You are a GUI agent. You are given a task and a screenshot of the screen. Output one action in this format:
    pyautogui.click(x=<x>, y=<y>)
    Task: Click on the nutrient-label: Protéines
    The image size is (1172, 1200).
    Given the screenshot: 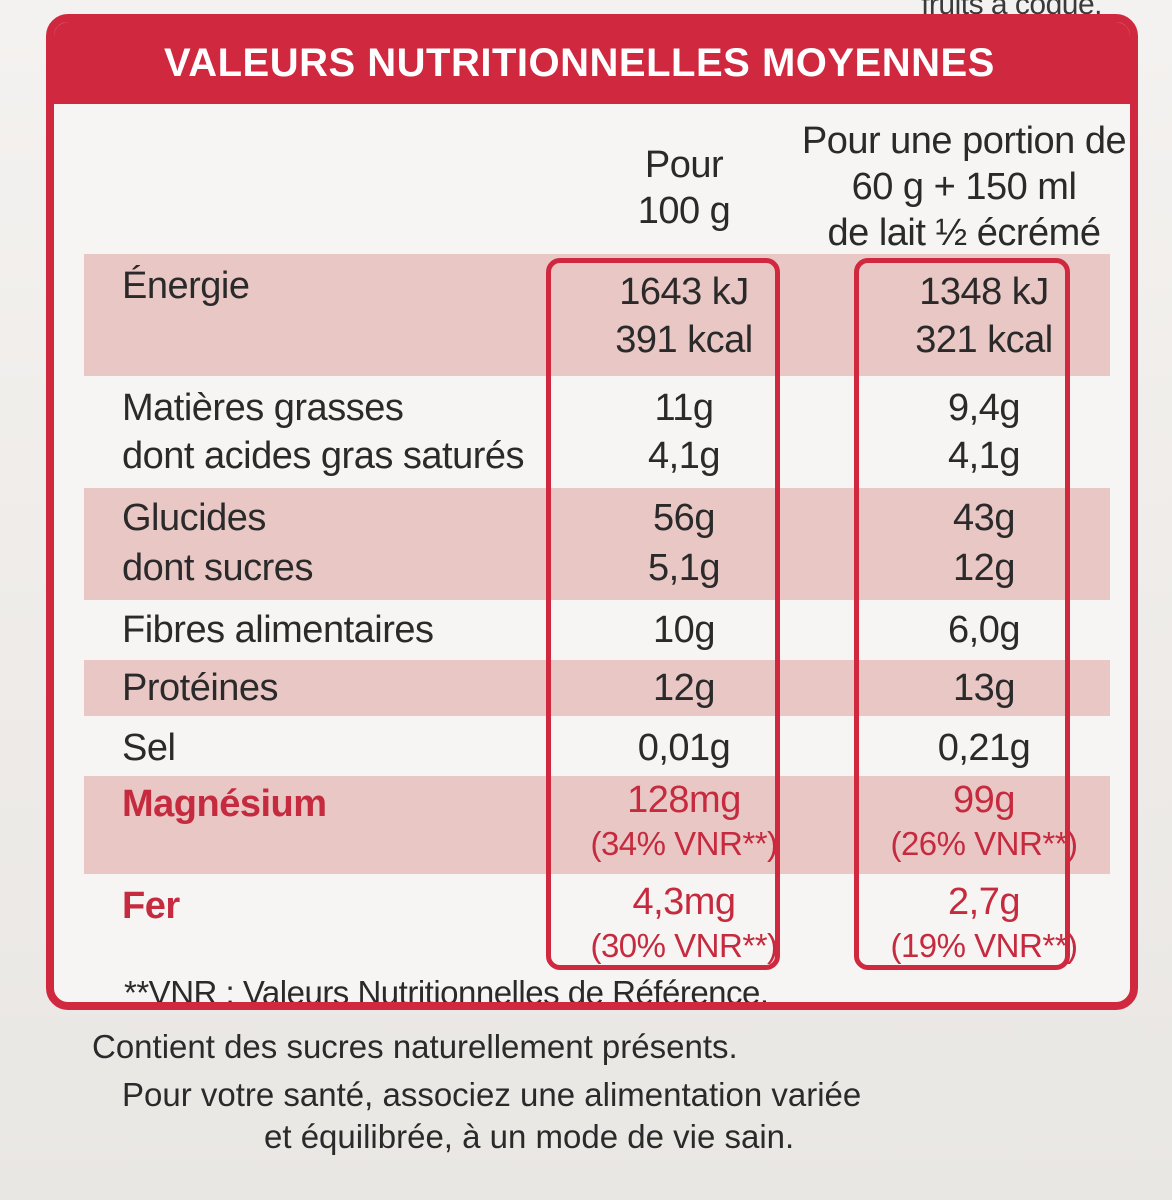 What is the action you would take?
    pyautogui.click(x=200, y=688)
    